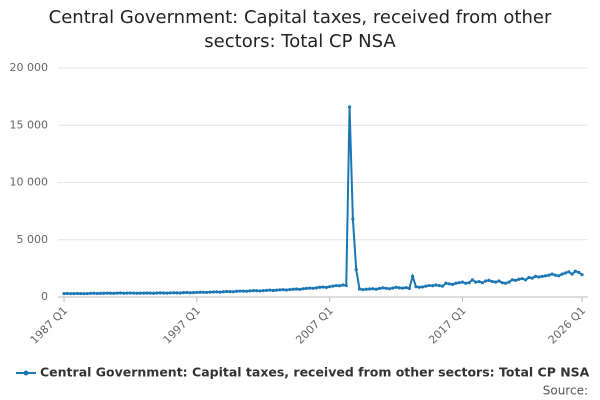 The height and width of the screenshot is (400, 600). What do you see at coordinates (26, 373) in the screenshot?
I see `legend-marker` at bounding box center [26, 373].